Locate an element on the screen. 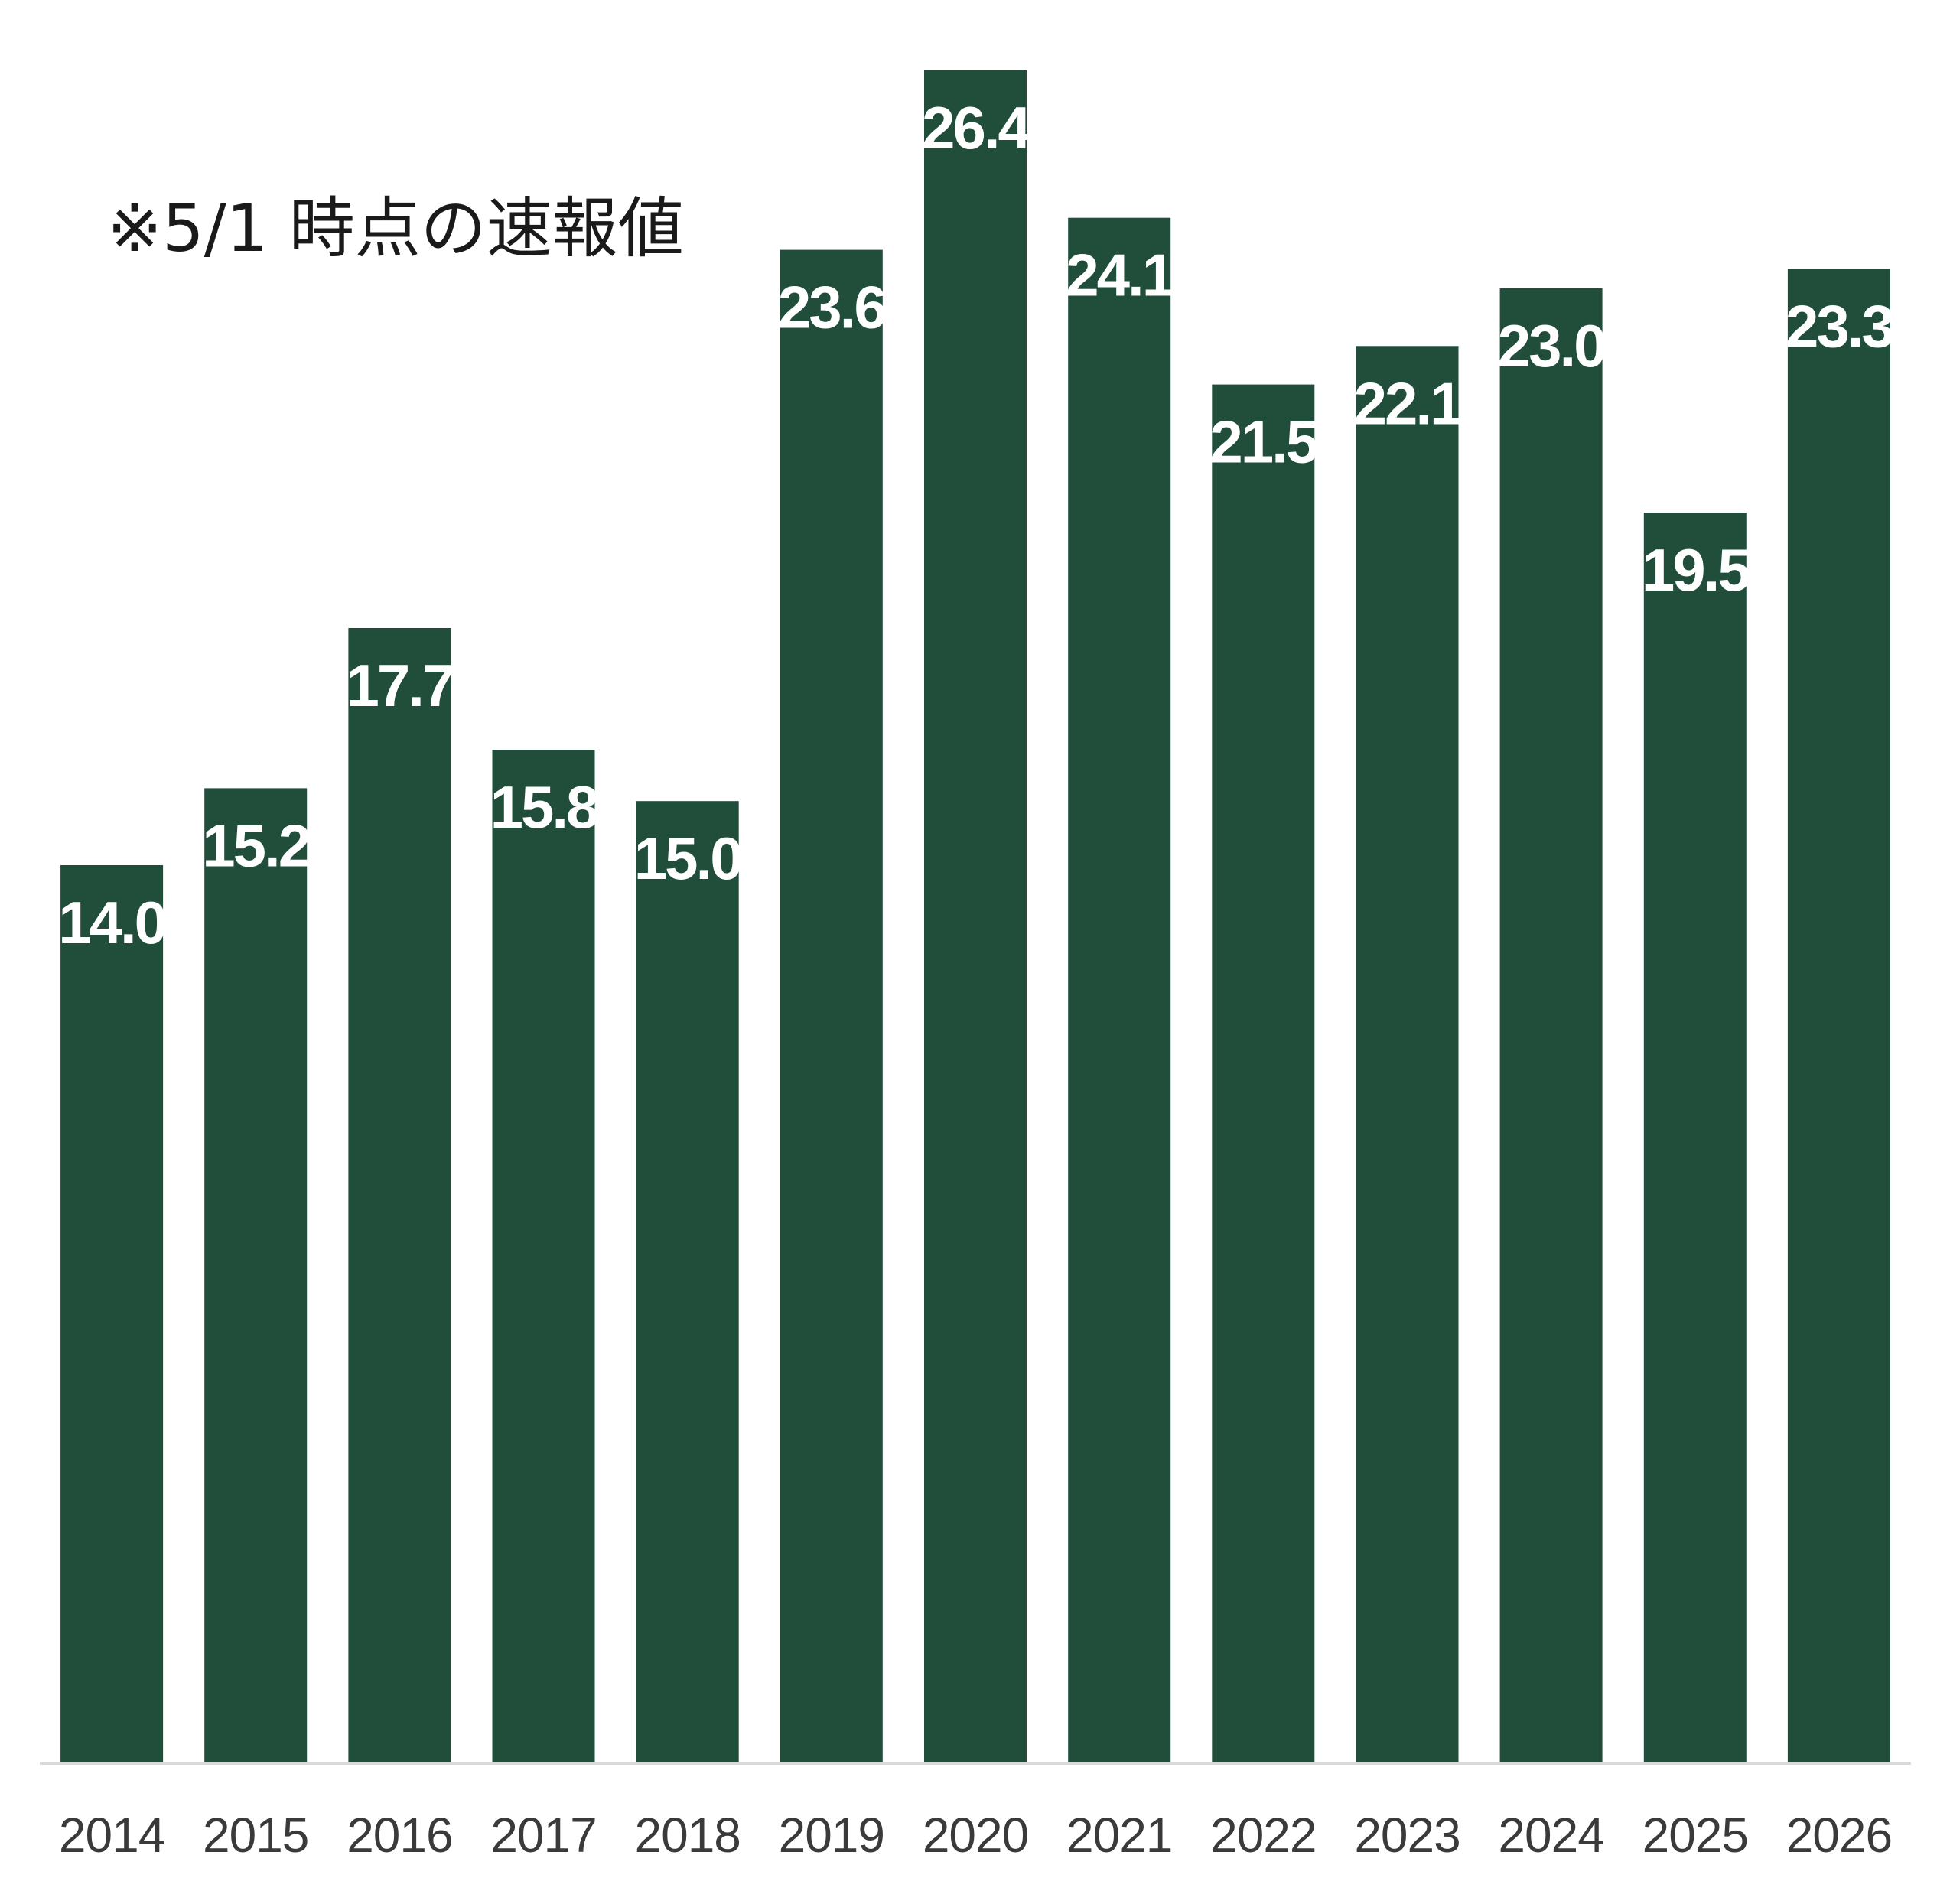 The height and width of the screenshot is (1904, 1950). x-tick-label-2017: 2017 is located at coordinates (543, 1836).